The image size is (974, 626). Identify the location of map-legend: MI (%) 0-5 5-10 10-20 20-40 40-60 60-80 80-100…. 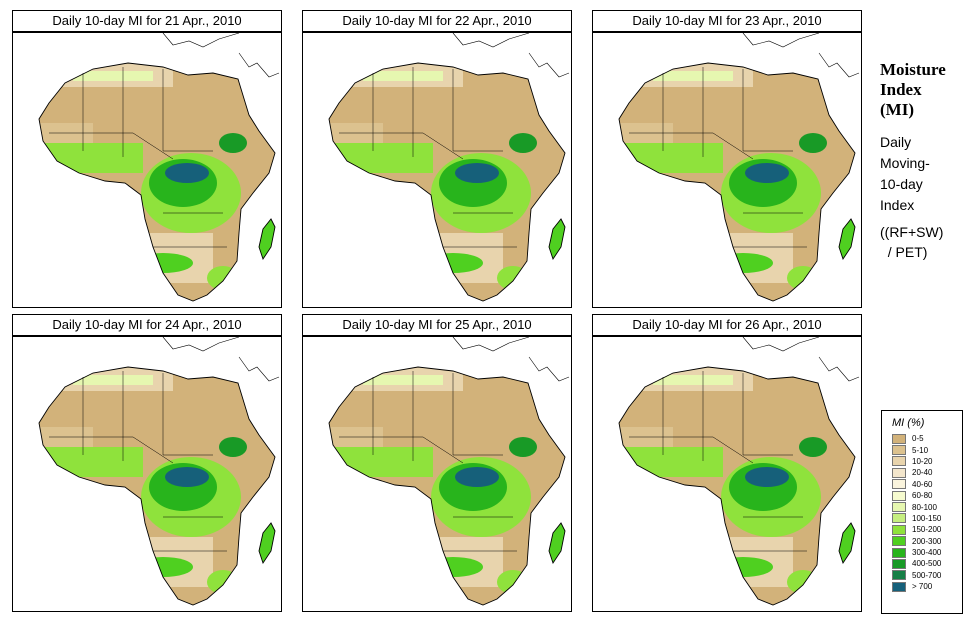
(922, 512).